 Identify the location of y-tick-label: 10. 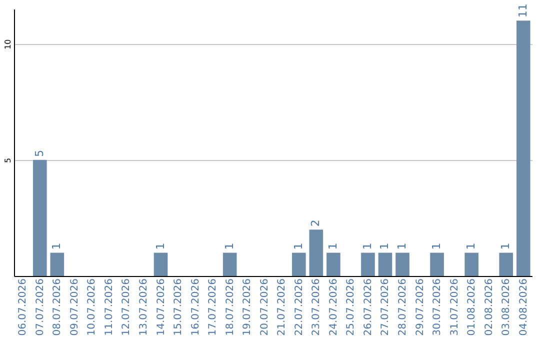
(8, 44).